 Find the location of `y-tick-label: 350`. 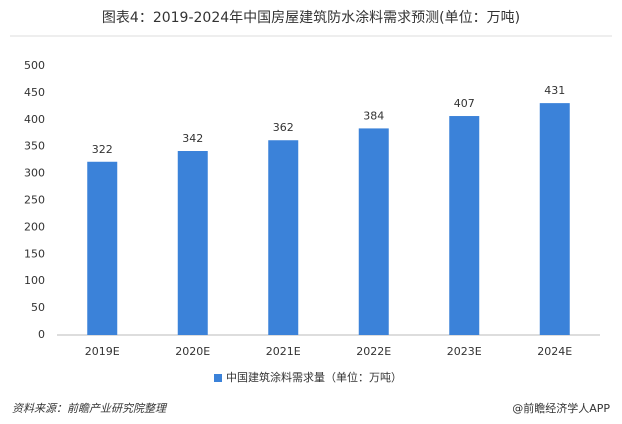

y-tick-label: 350 is located at coordinates (34, 146).